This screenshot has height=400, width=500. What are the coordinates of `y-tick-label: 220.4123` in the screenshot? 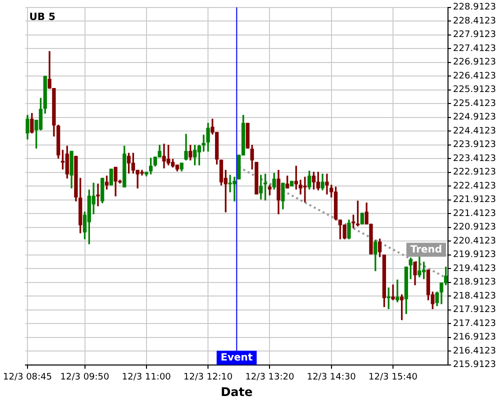 It's located at (474, 241).